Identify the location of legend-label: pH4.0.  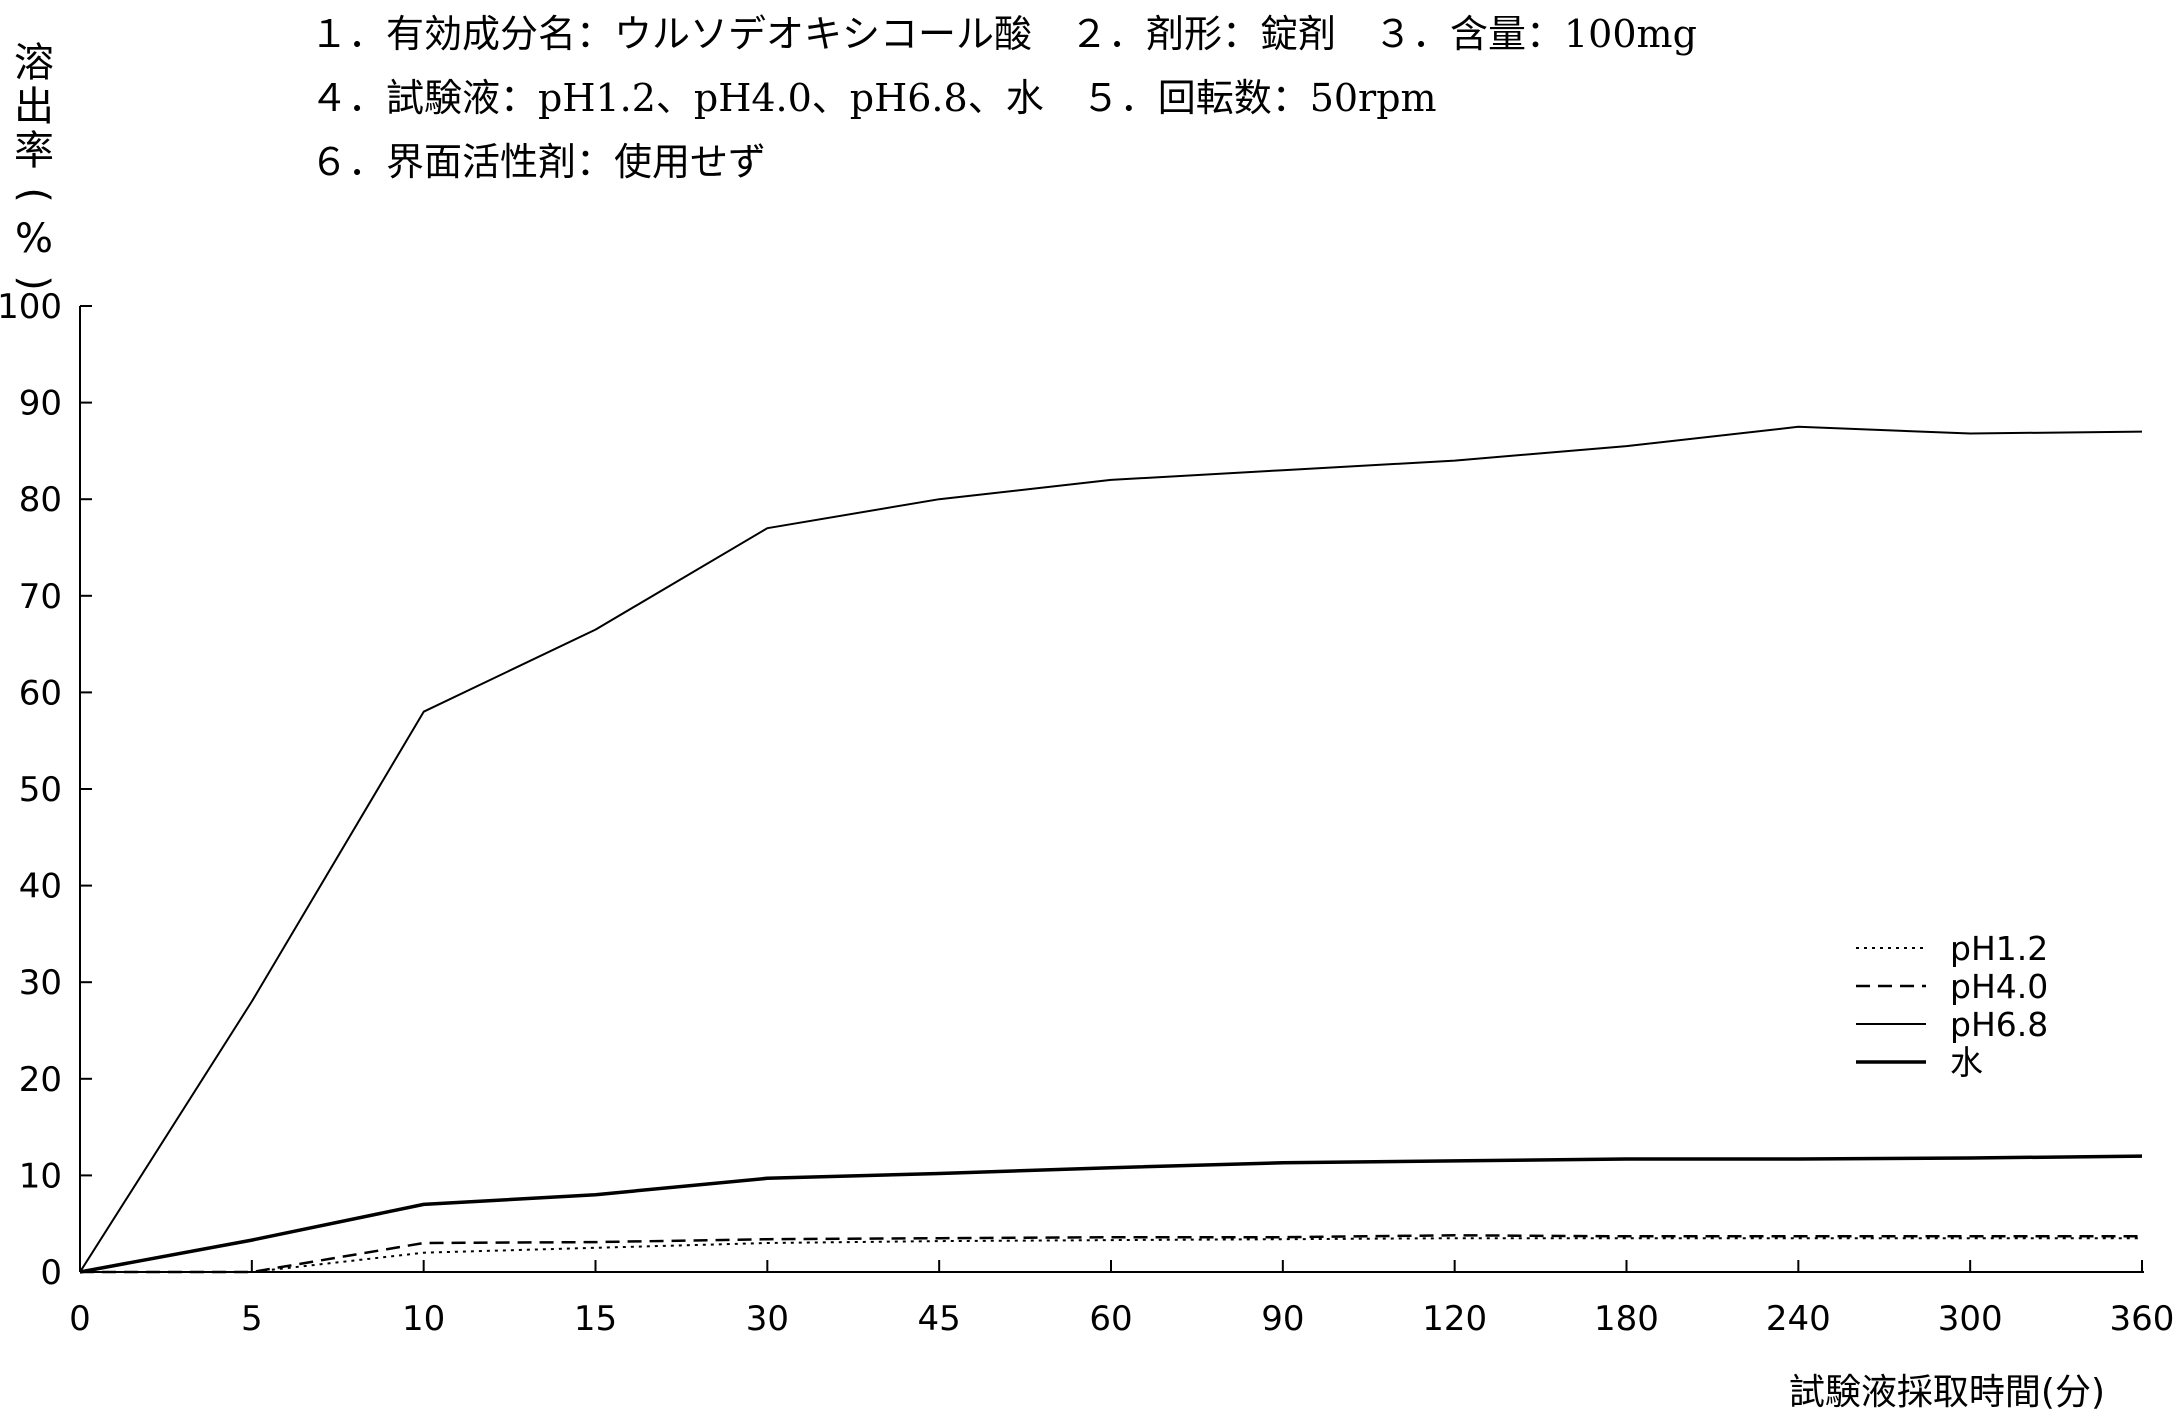
(1999, 986).